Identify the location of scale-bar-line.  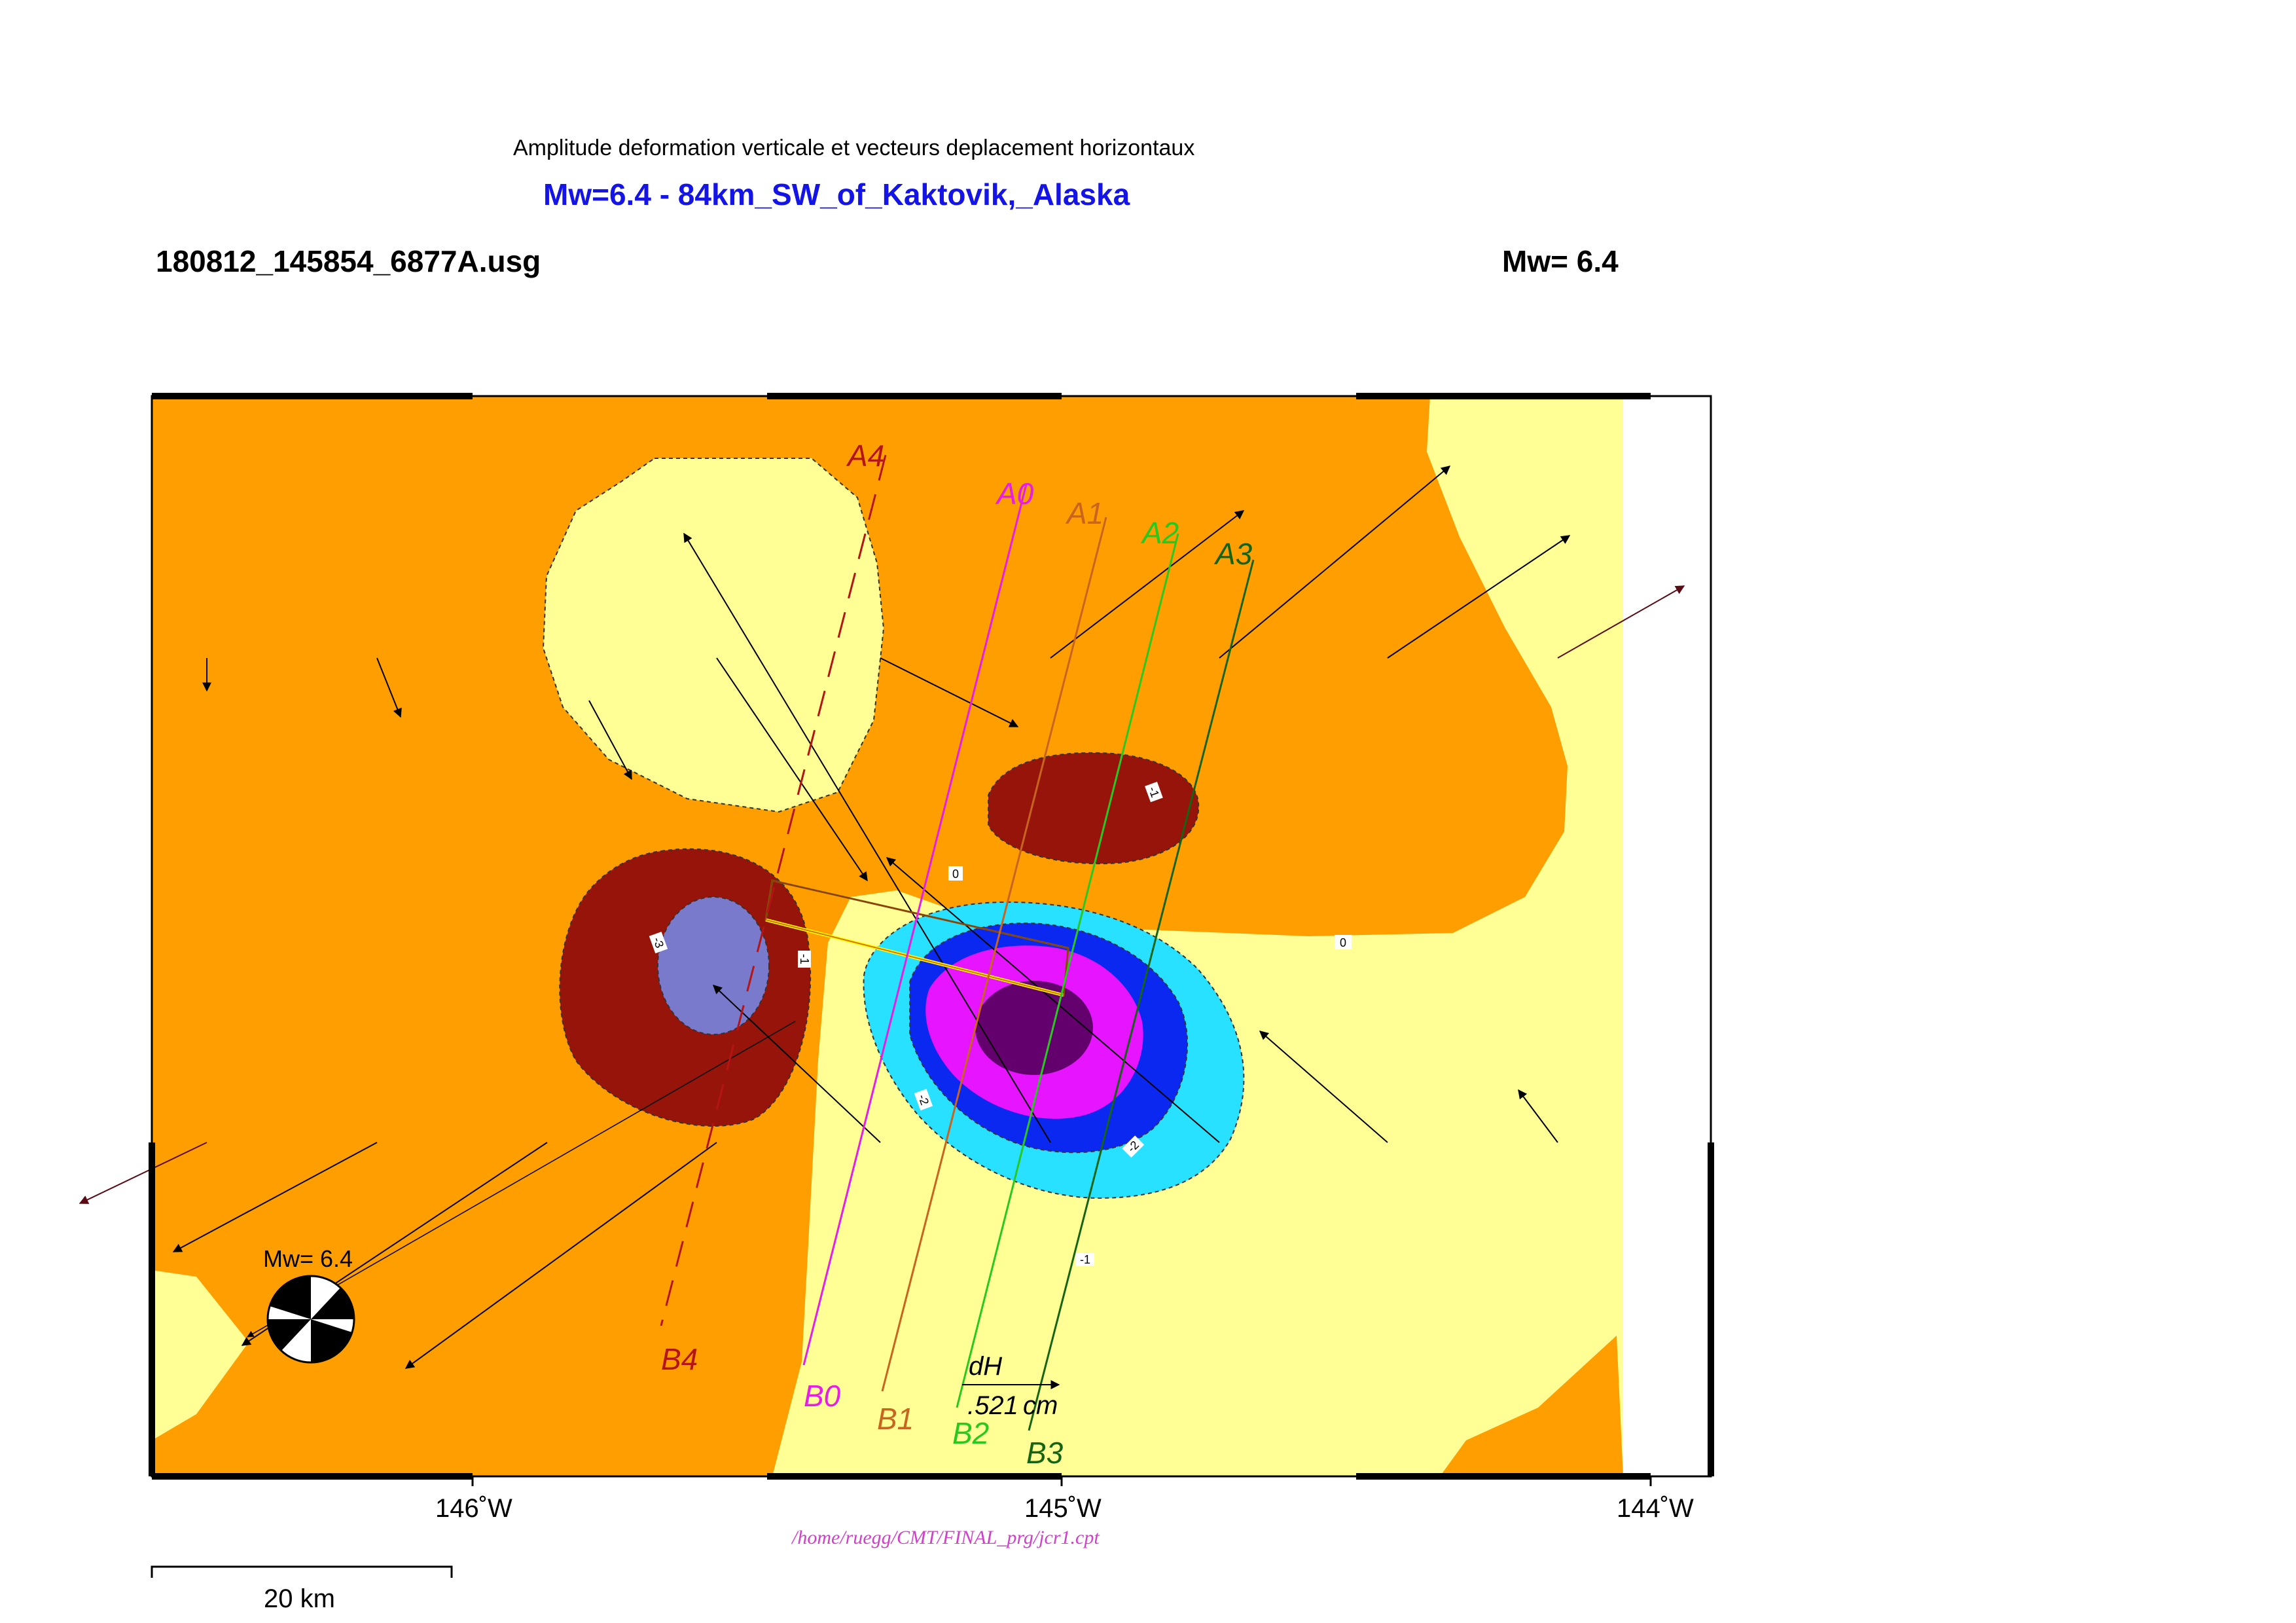
(302, 1571).